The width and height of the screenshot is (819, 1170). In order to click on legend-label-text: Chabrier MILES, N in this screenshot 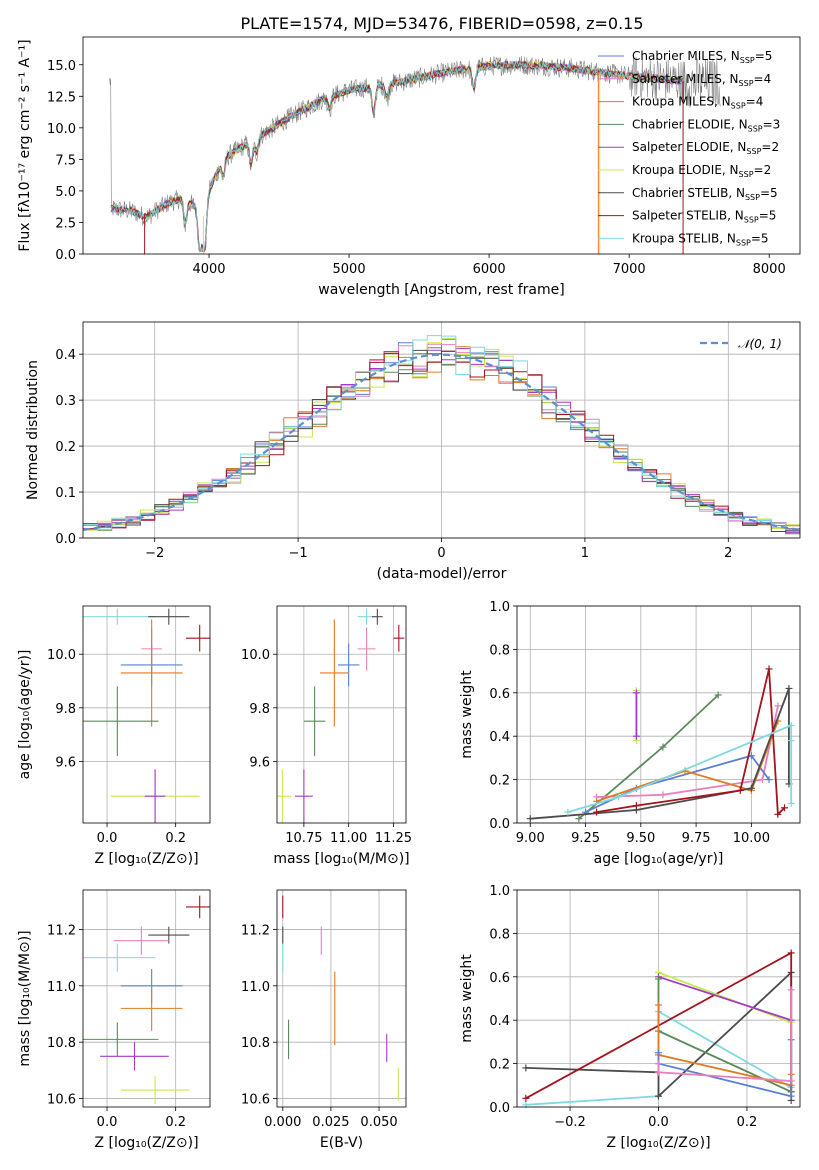, I will do `click(686, 56)`.